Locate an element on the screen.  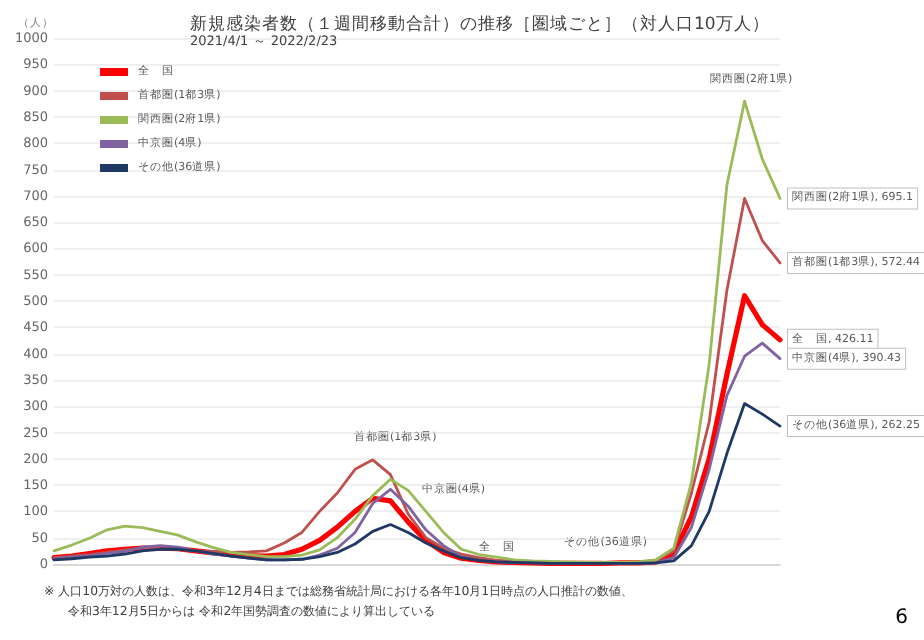
chart-title: 新規感染者数（１週間移動合計）の推移［圏域ごと］（対人口10万人） is located at coordinates (480, 24).